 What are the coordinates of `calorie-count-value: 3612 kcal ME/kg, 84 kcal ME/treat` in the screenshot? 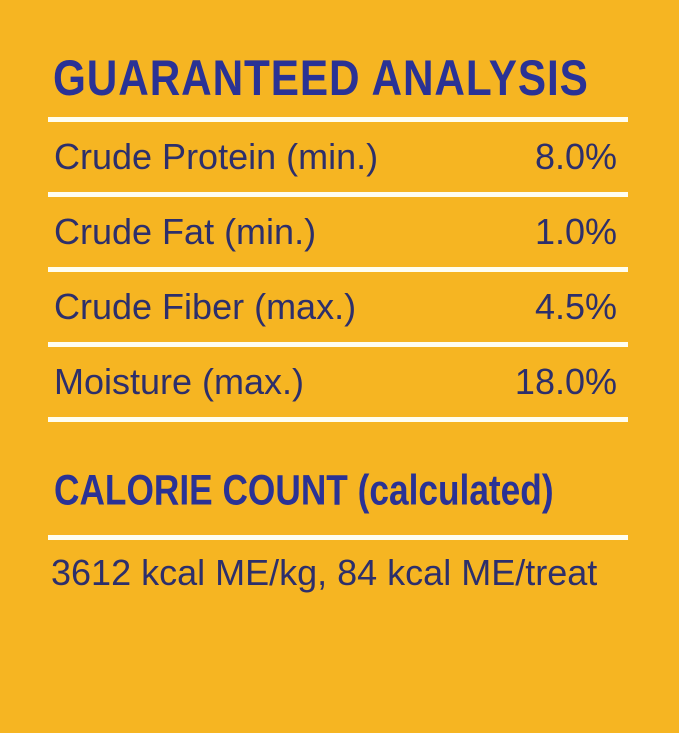 It's located at (324, 572).